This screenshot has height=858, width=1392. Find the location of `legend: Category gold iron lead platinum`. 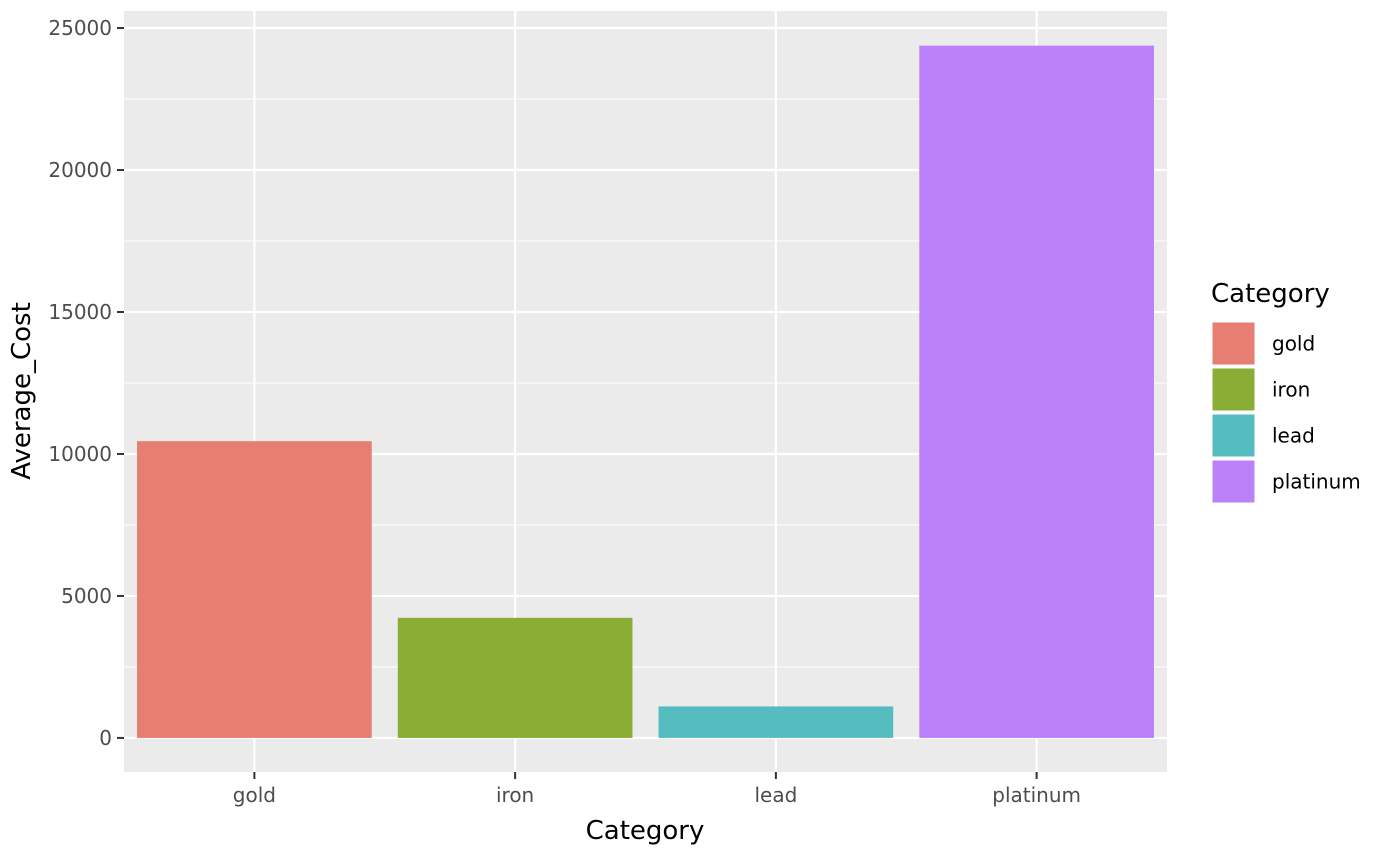

legend: Category gold iron lead platinum is located at coordinates (1286, 391).